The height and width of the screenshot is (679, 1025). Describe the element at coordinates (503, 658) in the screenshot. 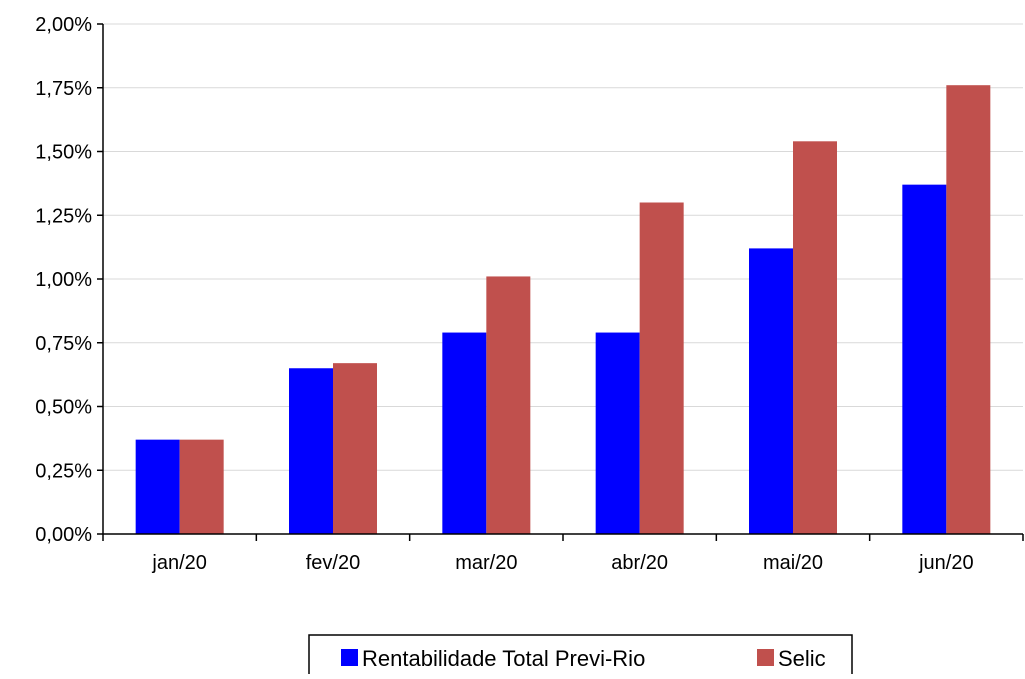

I see `legend-label: Rentabilidade Total Previ-Rio` at that location.